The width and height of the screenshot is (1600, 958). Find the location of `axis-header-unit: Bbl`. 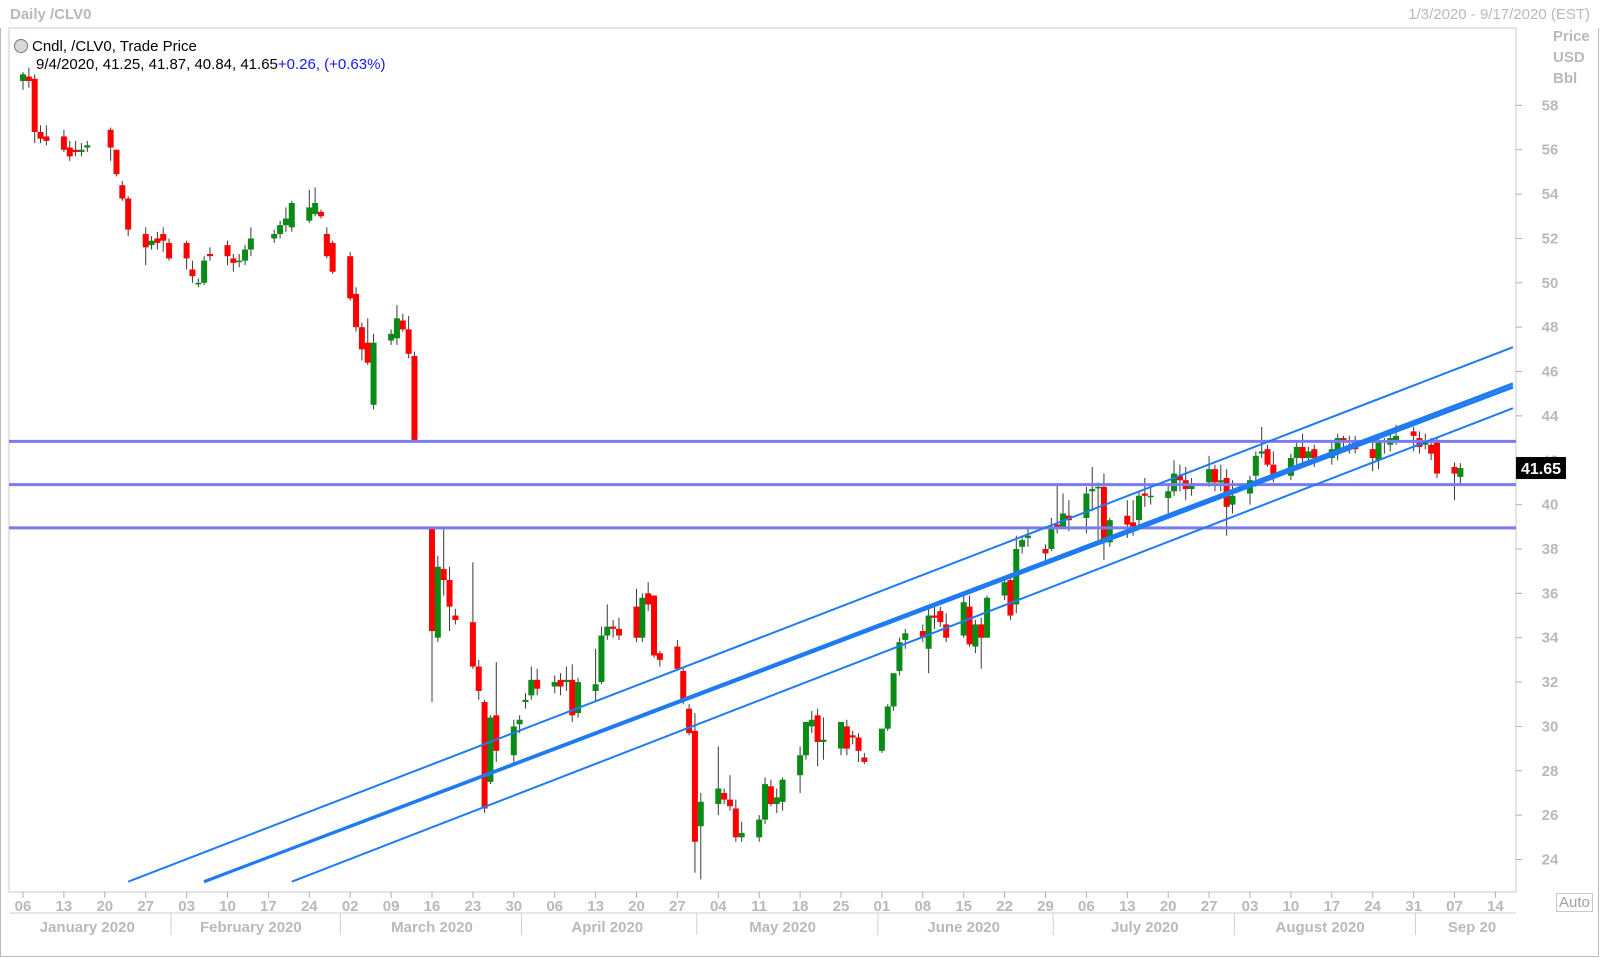

axis-header-unit: Bbl is located at coordinates (1565, 78).